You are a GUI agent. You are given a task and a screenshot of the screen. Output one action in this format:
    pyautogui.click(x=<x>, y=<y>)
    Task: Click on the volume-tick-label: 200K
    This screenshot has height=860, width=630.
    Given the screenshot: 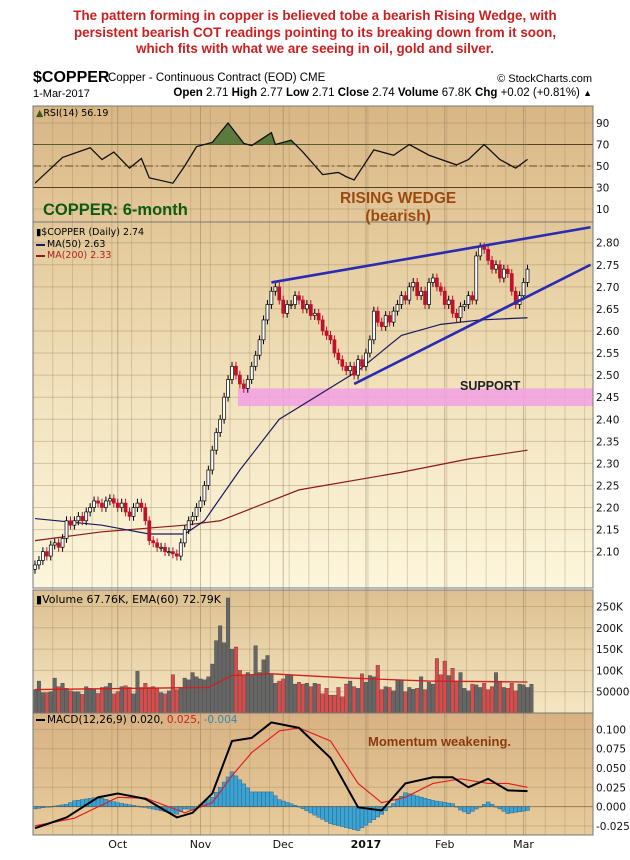 What is the action you would take?
    pyautogui.click(x=610, y=629)
    